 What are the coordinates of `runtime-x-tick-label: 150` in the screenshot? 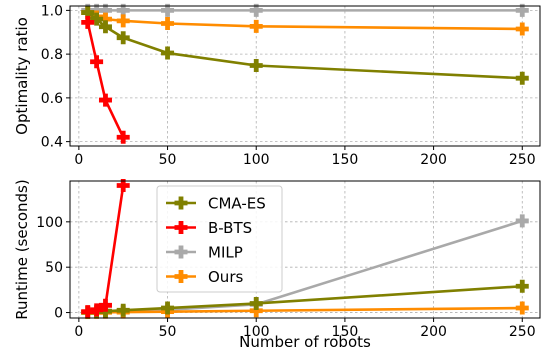 It's located at (345, 332).